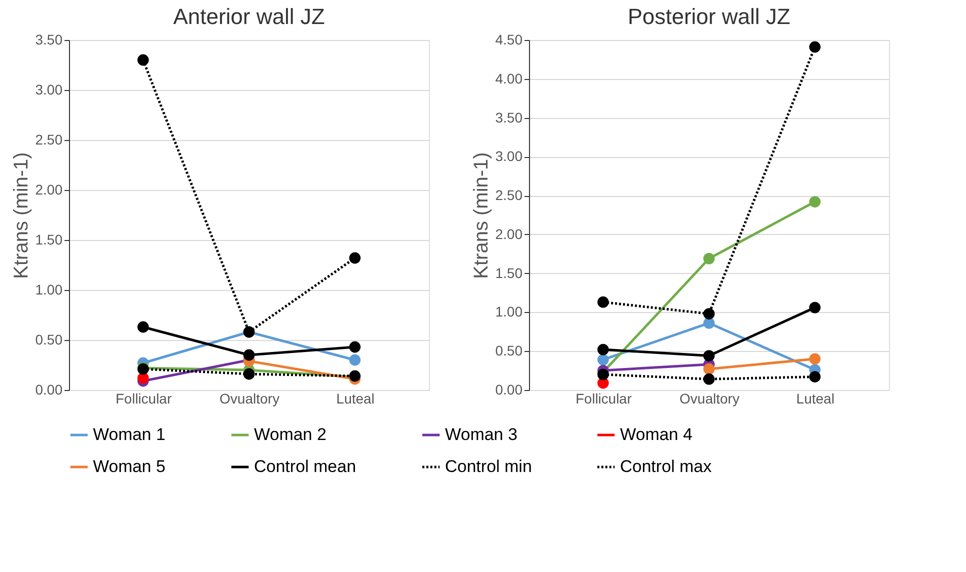 The image size is (966, 572). Describe the element at coordinates (129, 434) in the screenshot. I see `legend-label: Woman 1` at that location.